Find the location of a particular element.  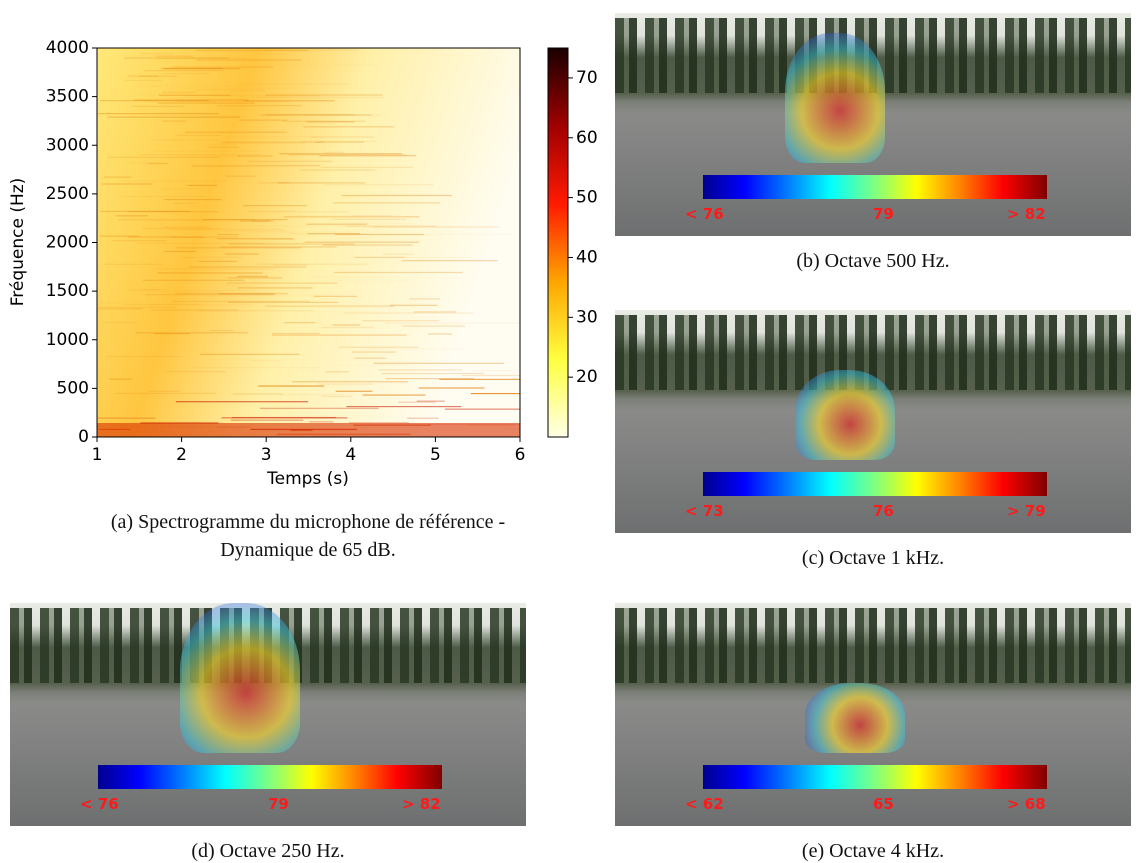

scale-label: 65 is located at coordinates (883, 804).